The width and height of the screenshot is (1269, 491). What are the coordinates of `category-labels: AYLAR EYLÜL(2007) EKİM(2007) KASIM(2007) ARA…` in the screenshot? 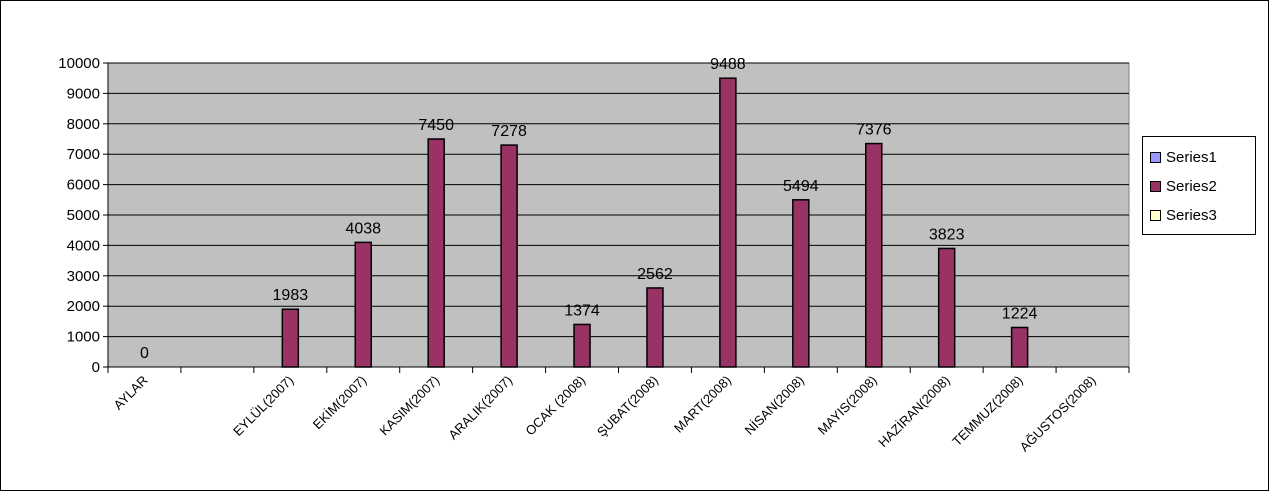 It's located at (605, 414).